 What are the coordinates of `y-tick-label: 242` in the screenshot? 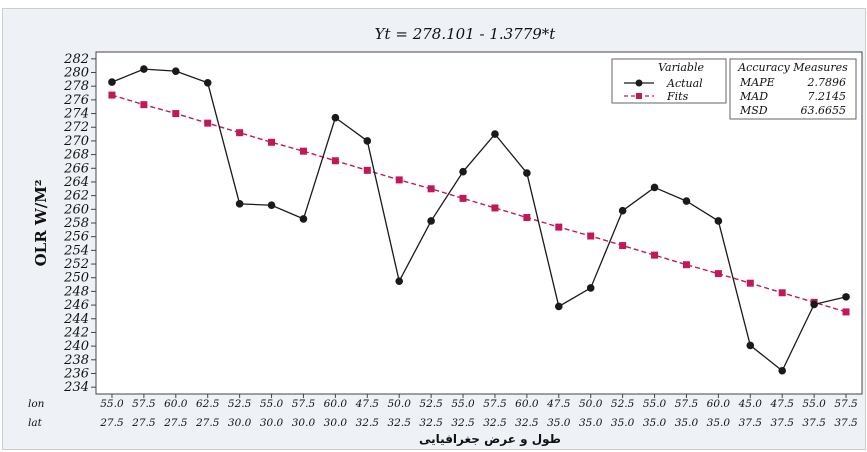 It's located at (76, 332).